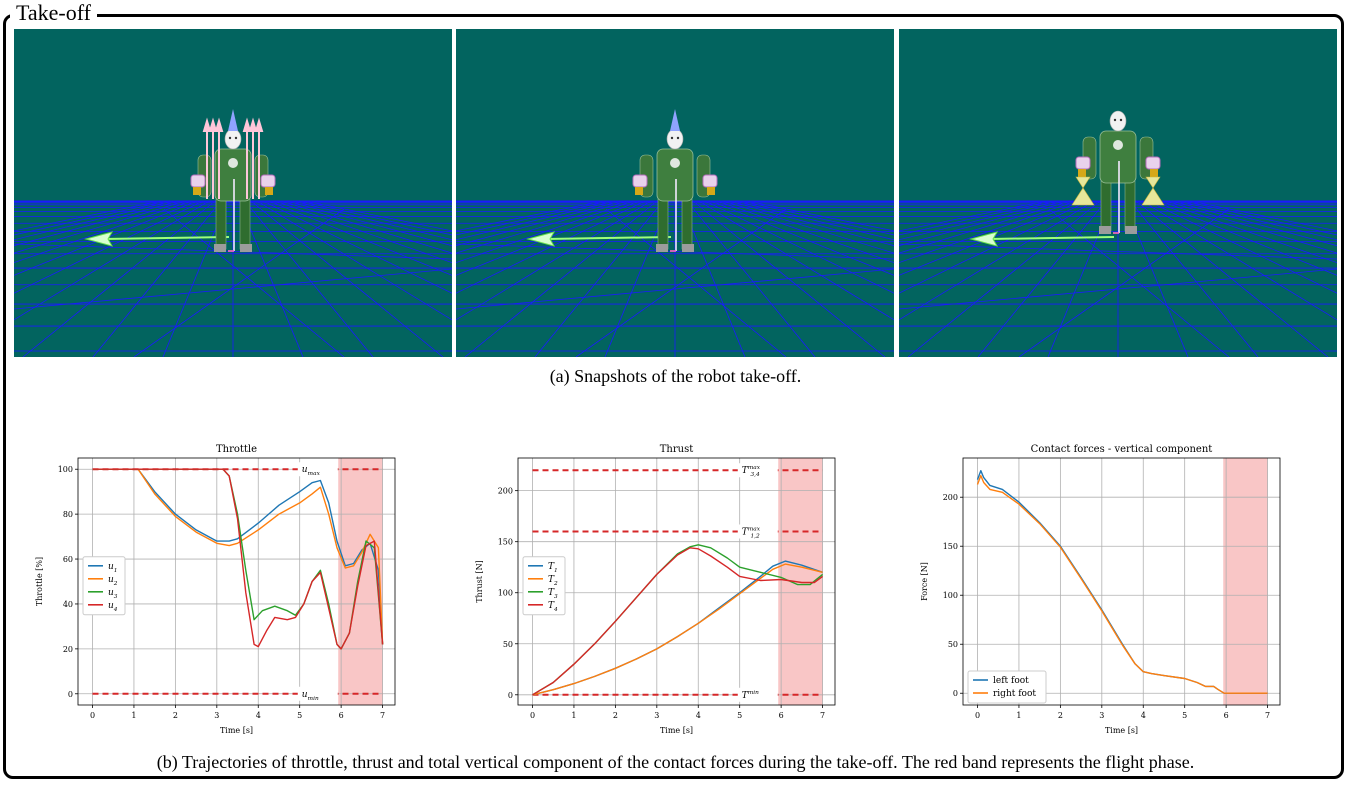 The width and height of the screenshot is (1351, 787). I want to click on limit-label: Tmax 3,4, so click(751, 471).